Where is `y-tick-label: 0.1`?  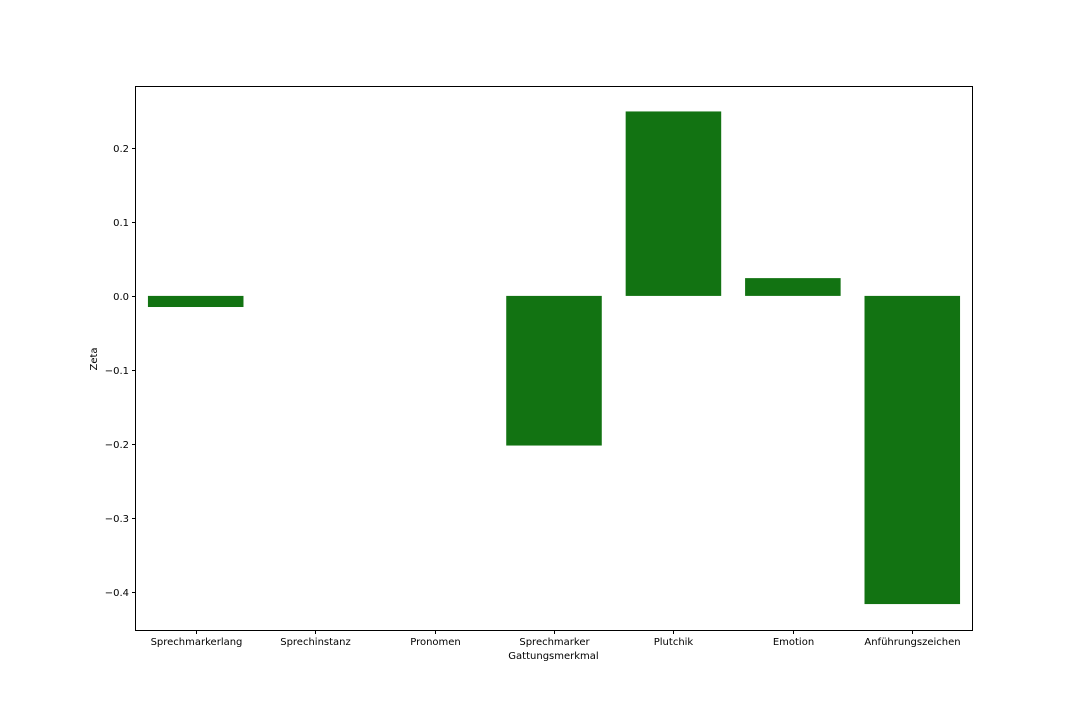
y-tick-label: 0.1 is located at coordinates (121, 223).